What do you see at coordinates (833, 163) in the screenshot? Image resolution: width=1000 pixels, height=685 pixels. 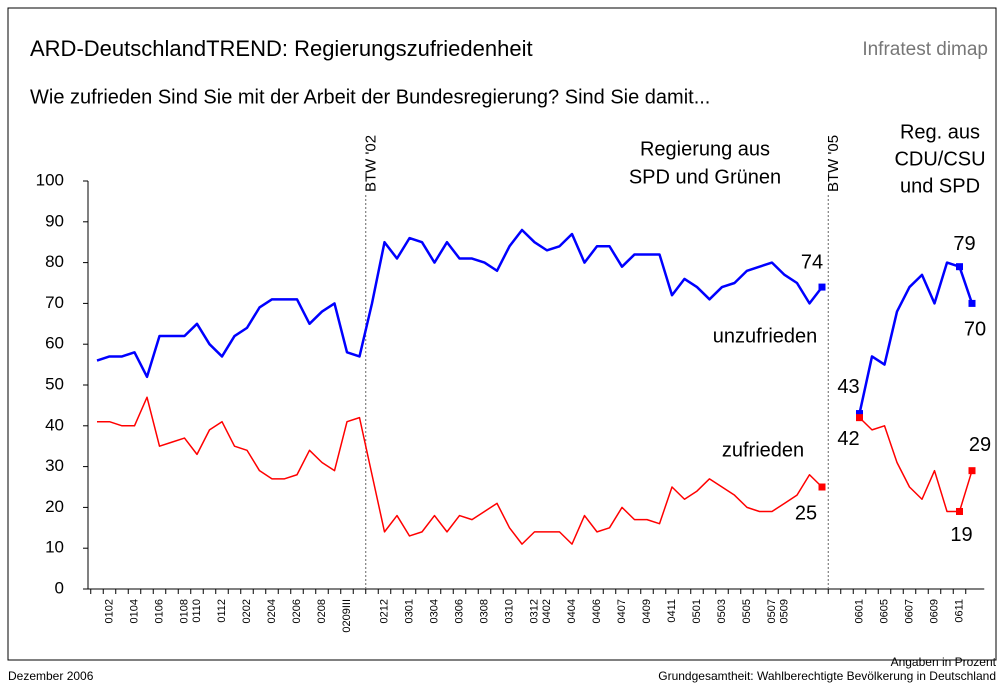 I see `event-label: BTW '05` at bounding box center [833, 163].